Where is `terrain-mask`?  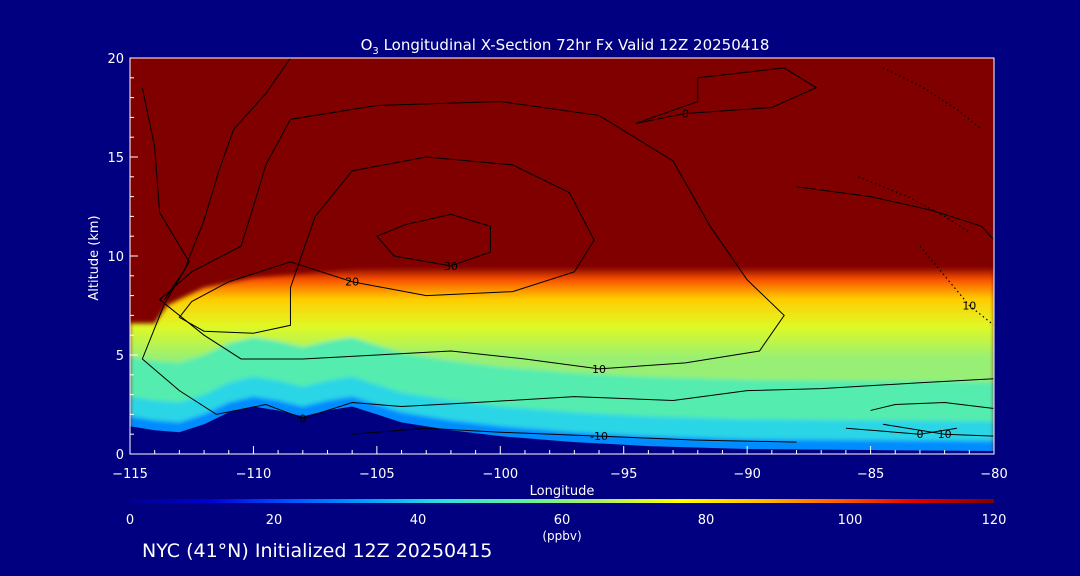
terrain-mask is located at coordinates (562, 430).